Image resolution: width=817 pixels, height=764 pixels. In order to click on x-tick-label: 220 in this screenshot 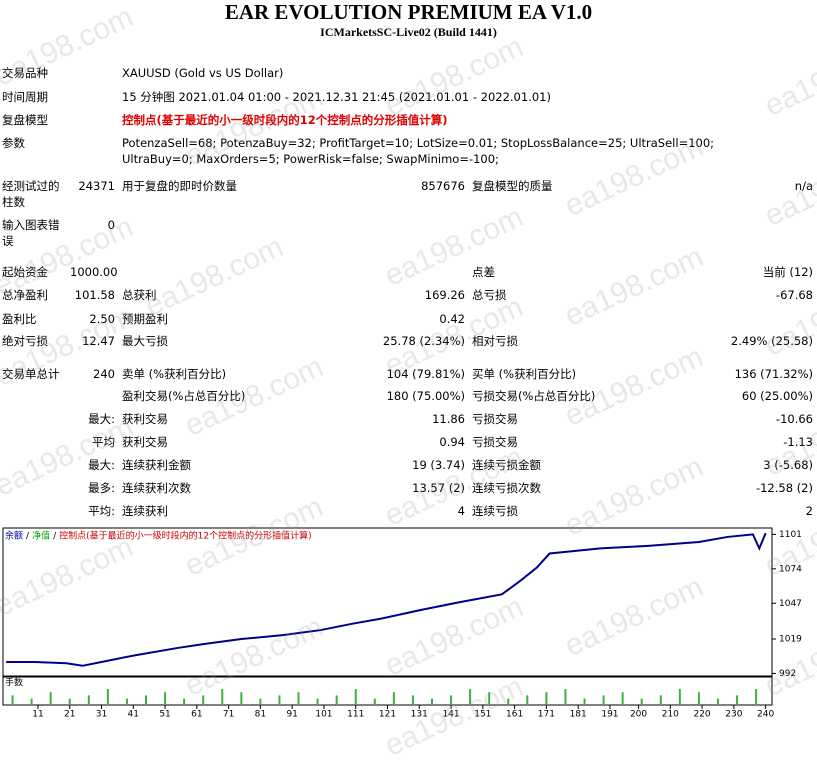, I will do `click(701, 715)`.